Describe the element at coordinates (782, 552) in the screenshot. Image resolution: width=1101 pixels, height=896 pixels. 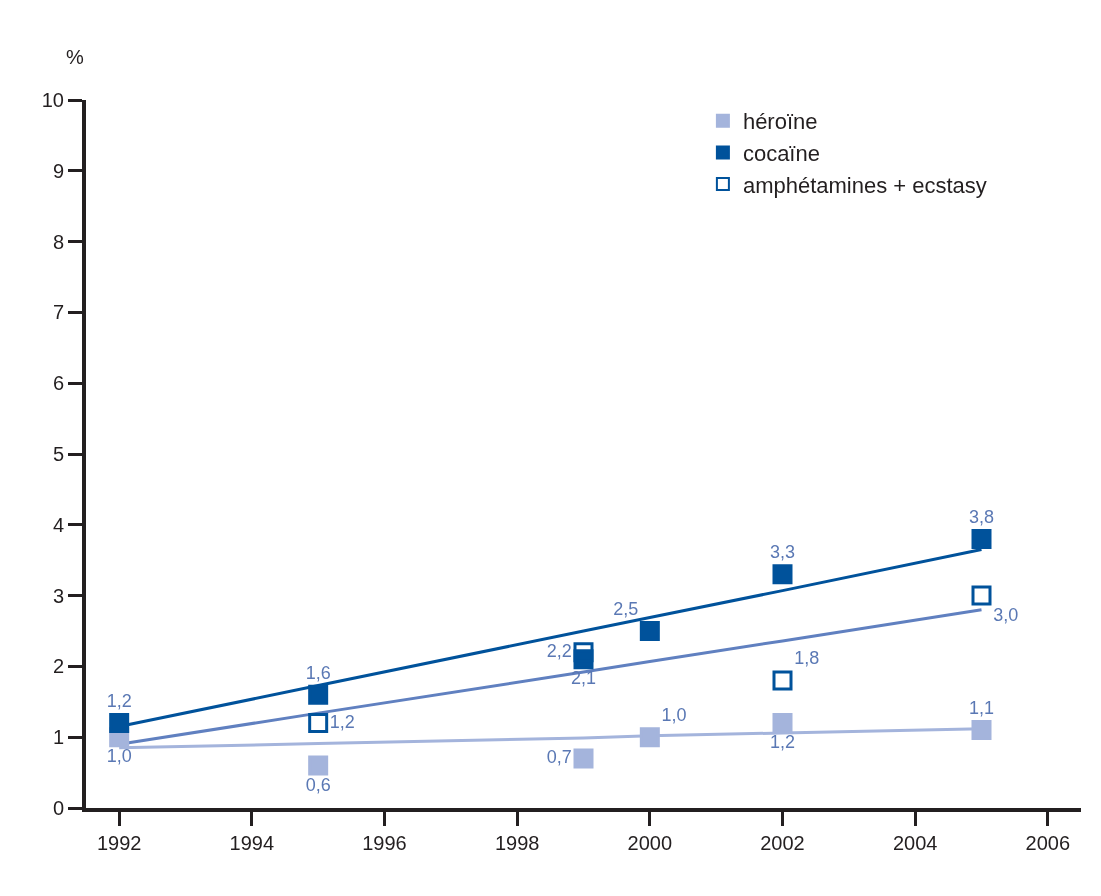
I see `data-label: 3,3` at that location.